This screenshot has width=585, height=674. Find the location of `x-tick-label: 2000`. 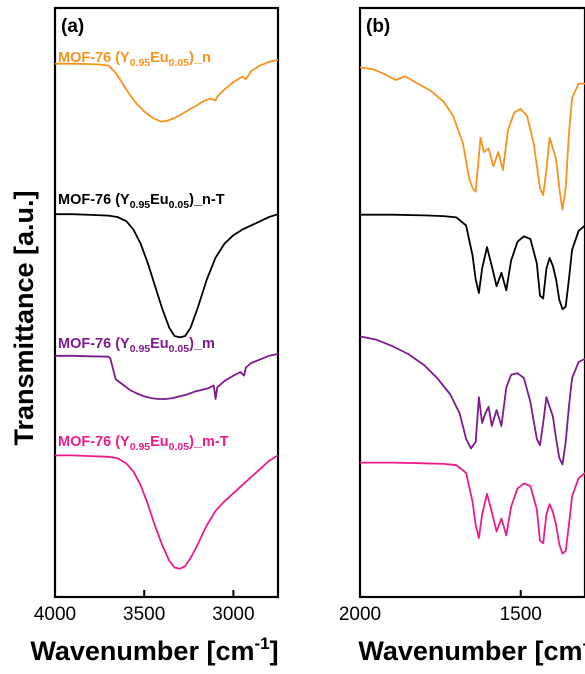

x-tick-label: 2000 is located at coordinates (360, 614).